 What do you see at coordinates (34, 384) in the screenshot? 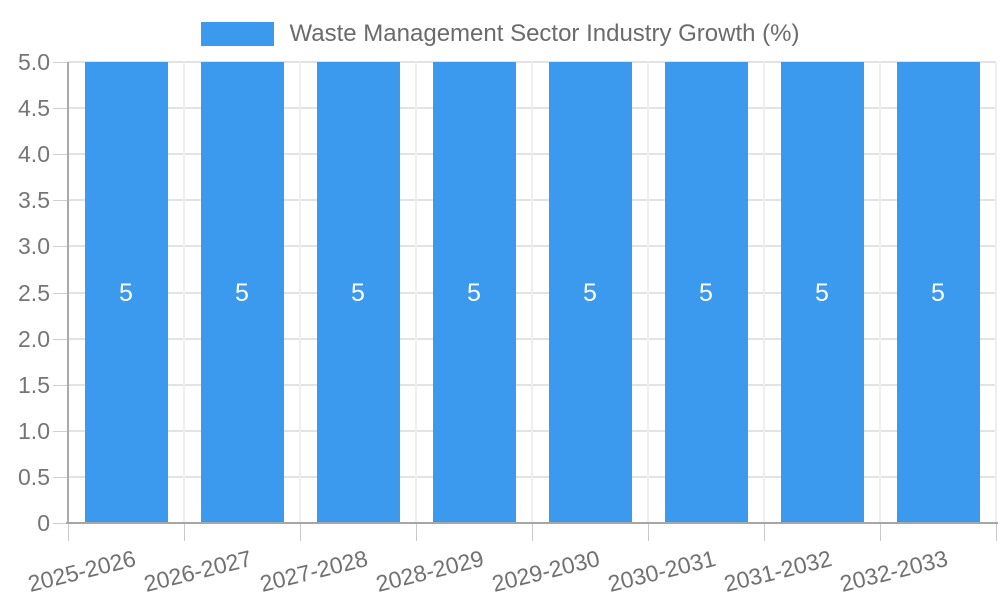
I see `y-tick-label: 1.5` at bounding box center [34, 384].